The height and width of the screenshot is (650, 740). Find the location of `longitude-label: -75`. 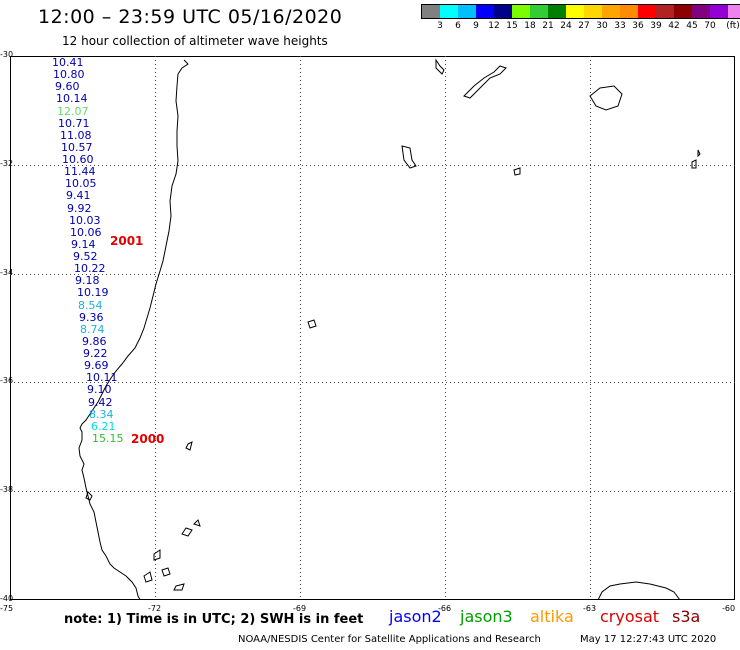

longitude-label: -75 is located at coordinates (7, 608).